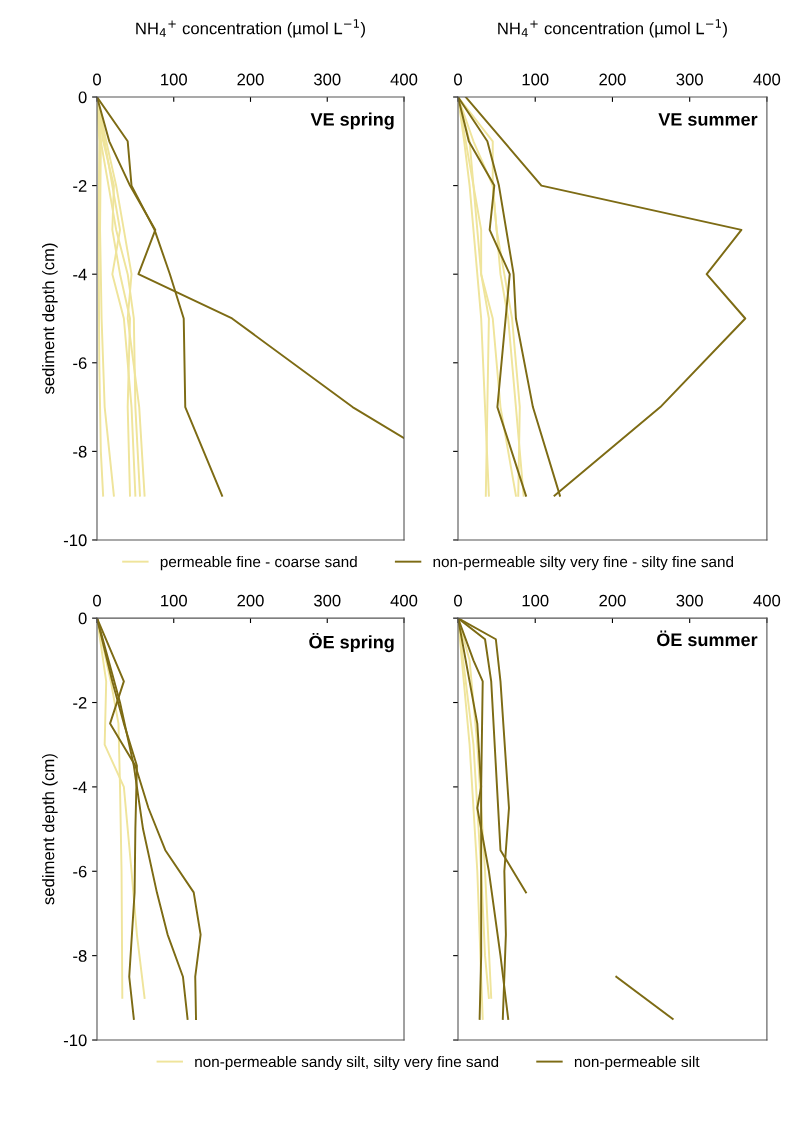 The width and height of the screenshot is (786, 1128). What do you see at coordinates (351, 642) in the screenshot?
I see `text: ÖE spring` at bounding box center [351, 642].